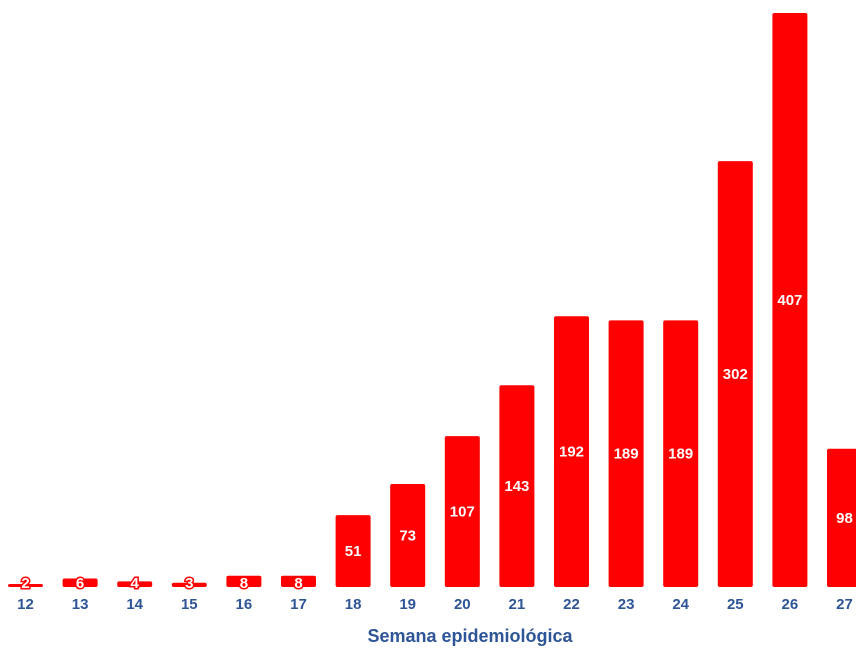  I want to click on x-tick-label-12: 12, so click(25, 604).